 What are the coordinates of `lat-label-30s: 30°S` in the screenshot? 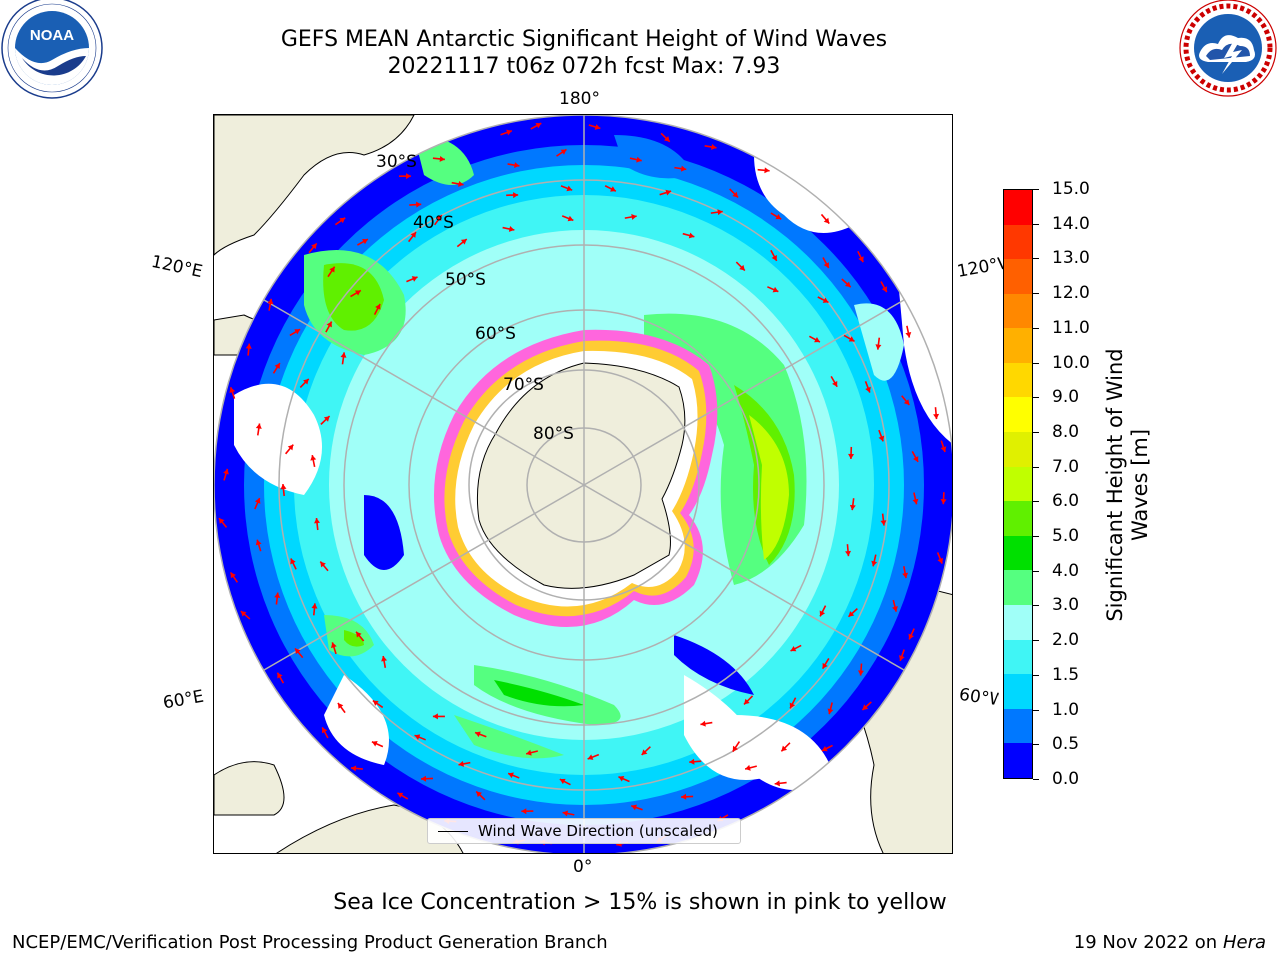 It's located at (396, 162).